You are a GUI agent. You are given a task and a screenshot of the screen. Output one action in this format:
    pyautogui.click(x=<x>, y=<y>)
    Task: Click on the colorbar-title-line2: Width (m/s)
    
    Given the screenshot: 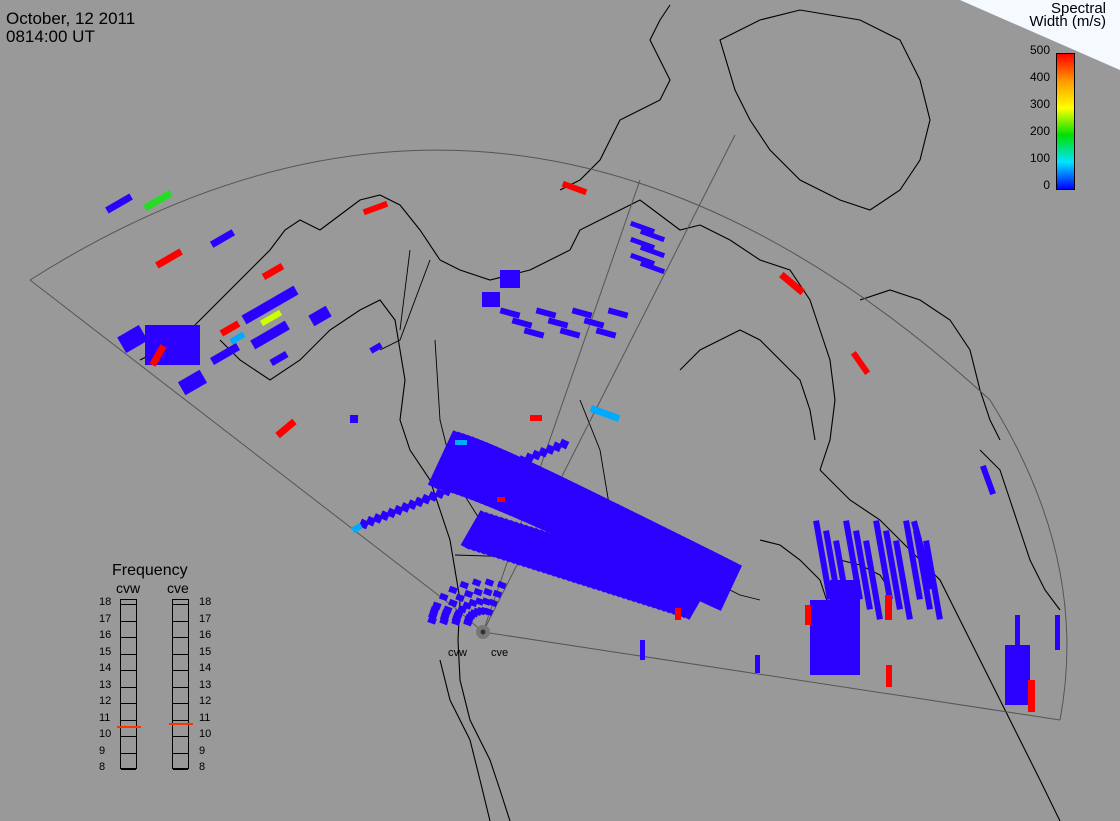 What is the action you would take?
    pyautogui.click(x=1067, y=21)
    